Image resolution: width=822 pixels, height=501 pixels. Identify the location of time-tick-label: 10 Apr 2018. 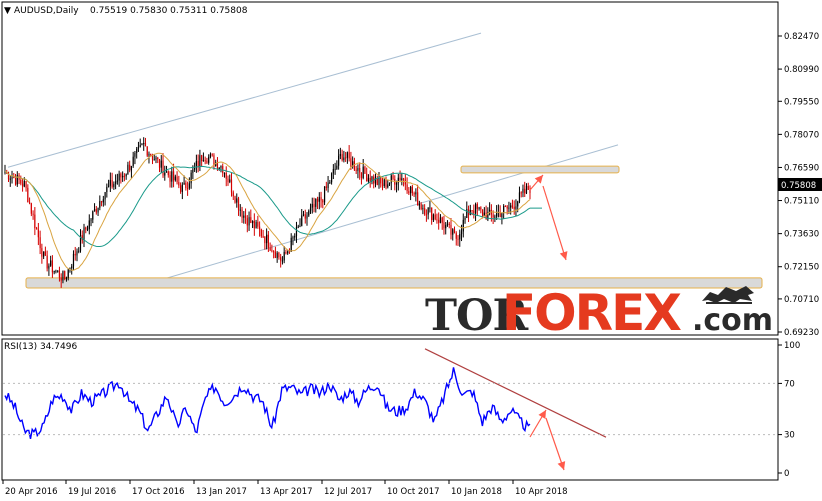
(541, 492).